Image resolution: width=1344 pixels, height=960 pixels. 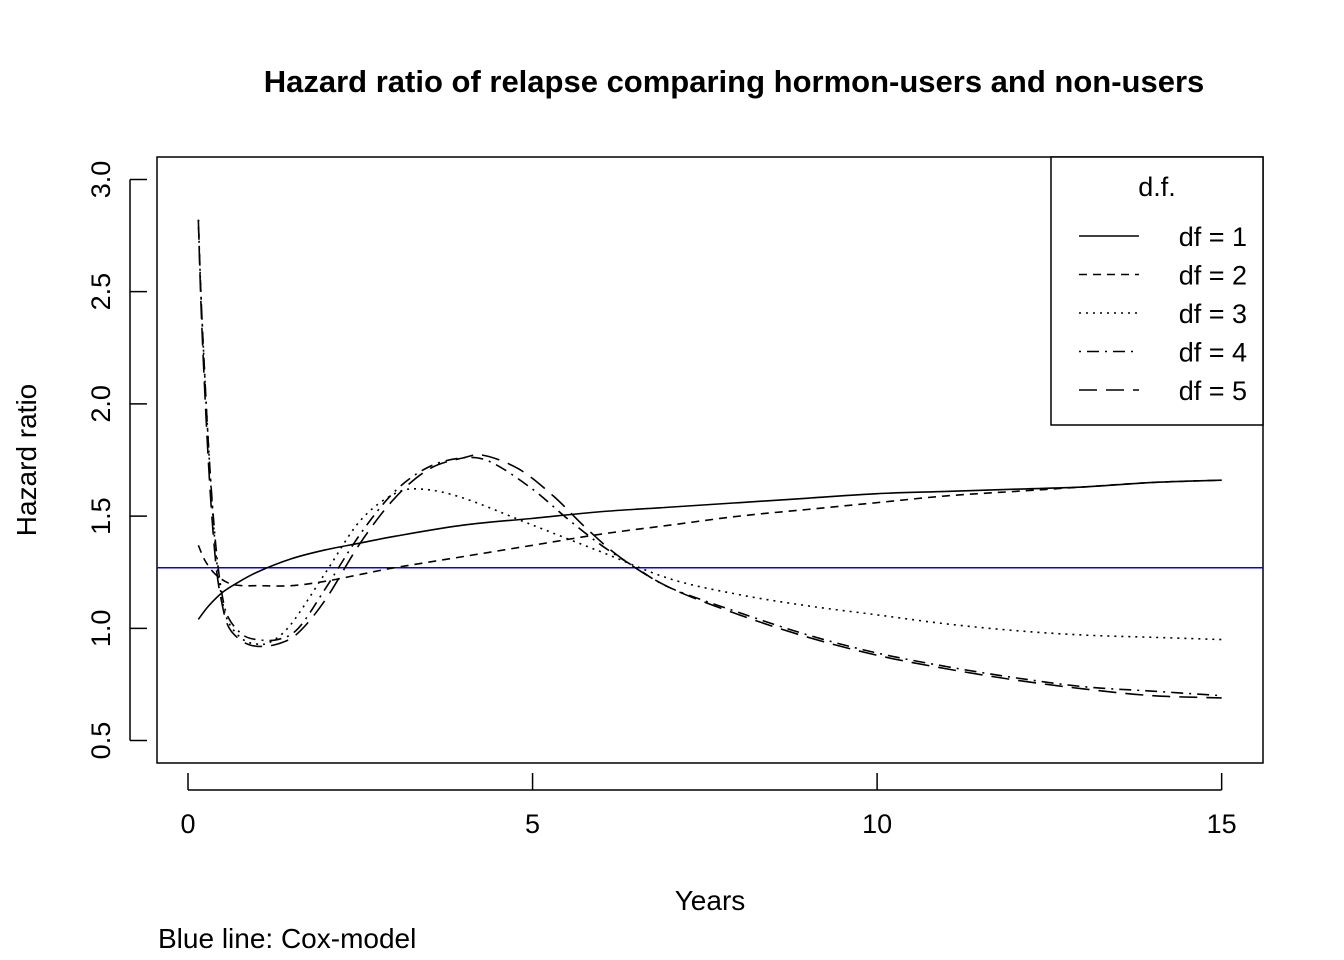 I want to click on legend: d.f. df = 1 df = 2 df = 3 df = 4 df = 5, so click(x=1157, y=291).